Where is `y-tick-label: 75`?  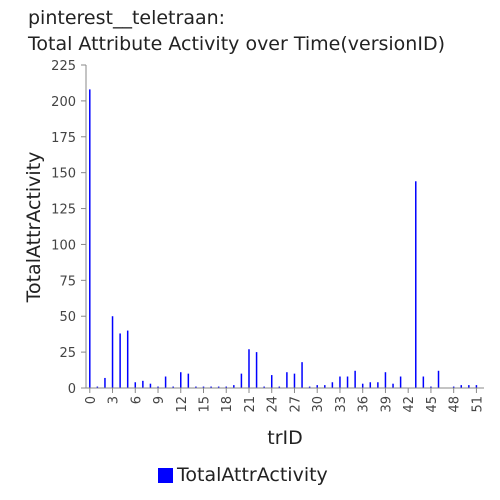
y-tick-label: 75 is located at coordinates (67, 281).